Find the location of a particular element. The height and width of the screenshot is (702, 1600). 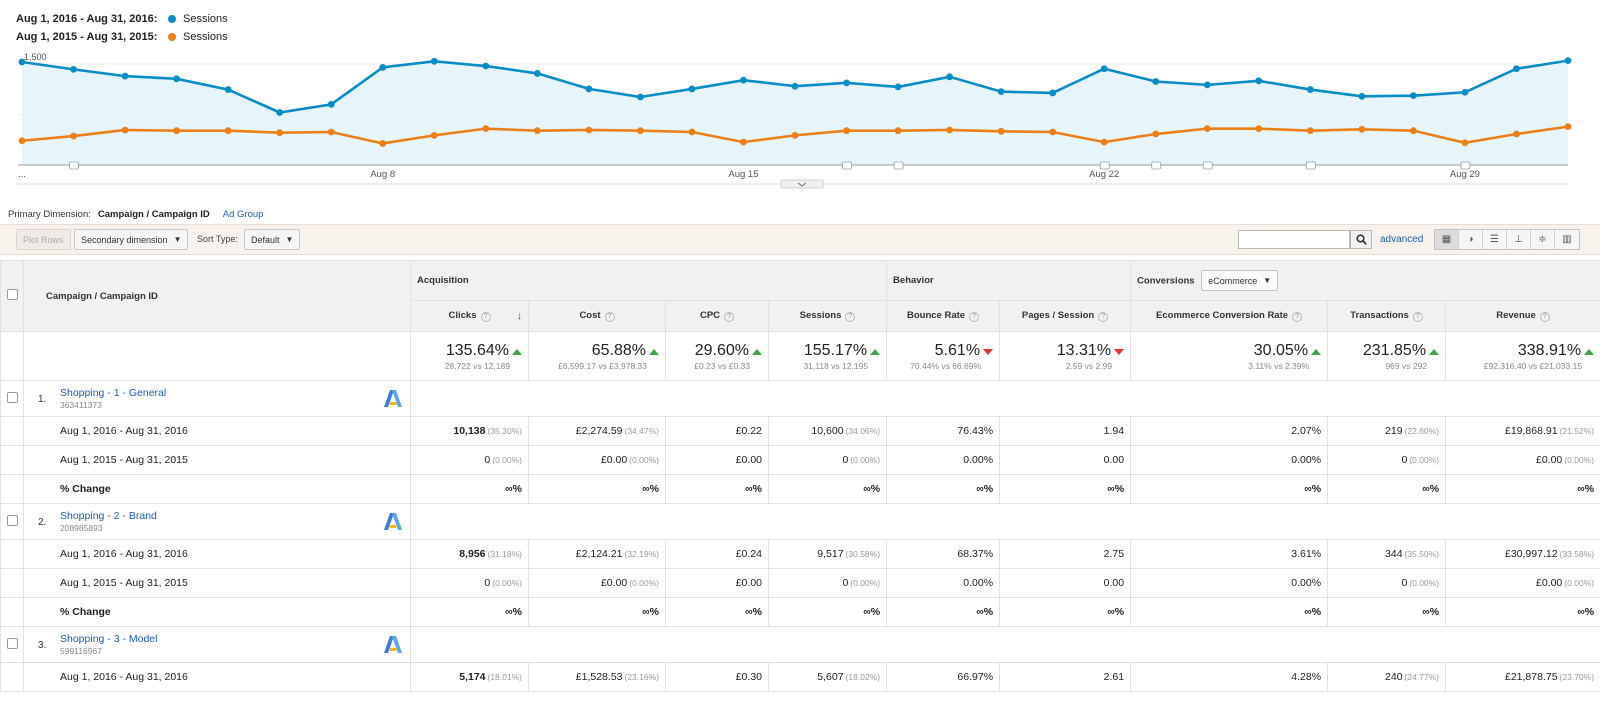

pivot-view-button: ▥ is located at coordinates (1567, 239).